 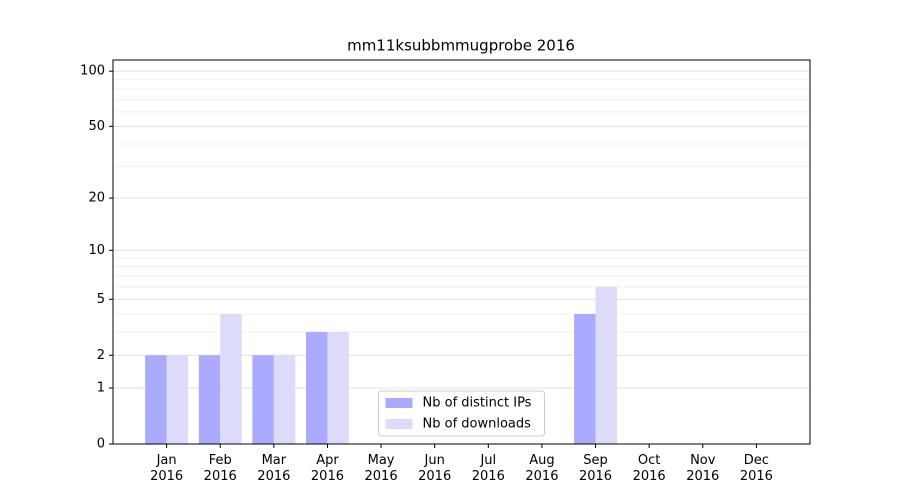 I want to click on legend-box, so click(x=461, y=413).